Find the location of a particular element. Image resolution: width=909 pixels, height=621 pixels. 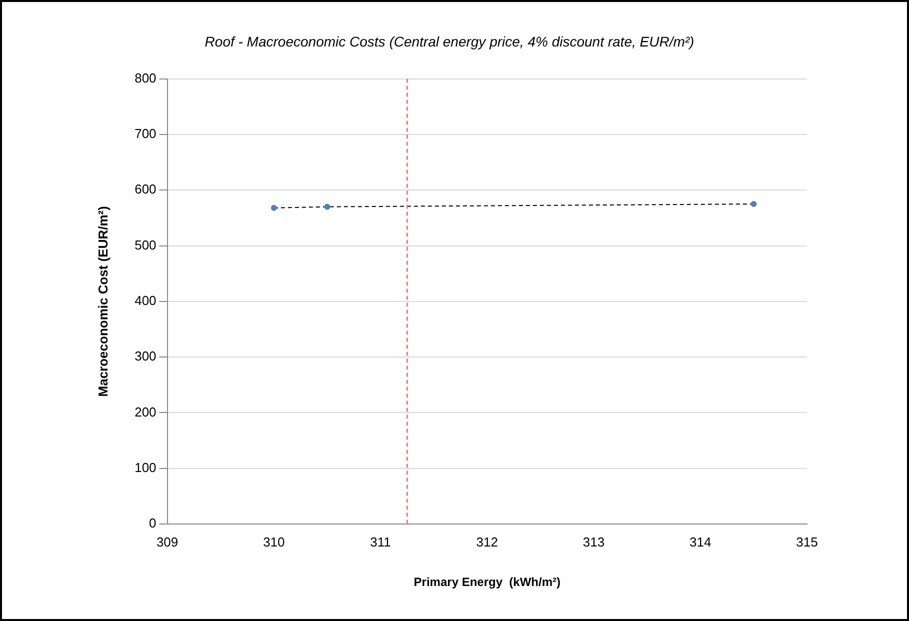

y-tick-label: 500 is located at coordinates (145, 244).